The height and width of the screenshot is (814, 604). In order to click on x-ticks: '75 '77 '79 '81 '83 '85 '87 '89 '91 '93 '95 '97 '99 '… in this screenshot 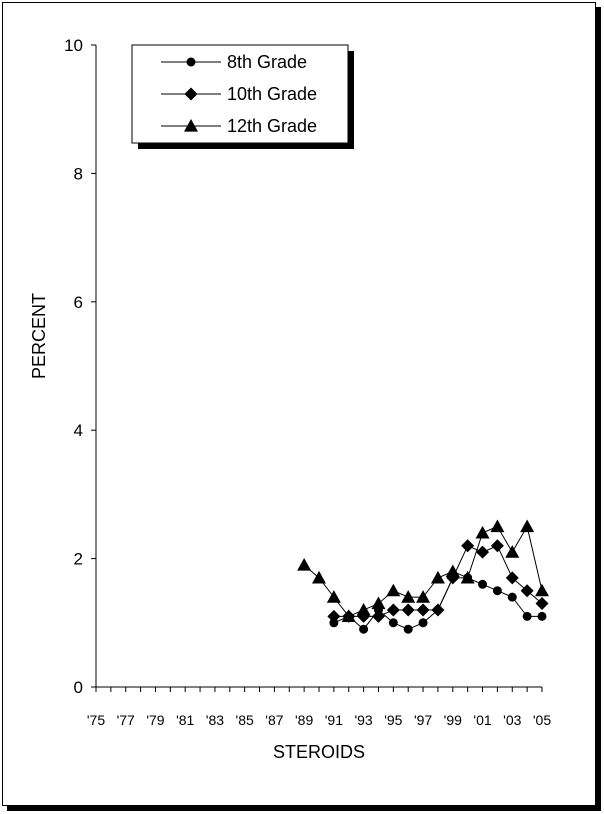, I will do `click(319, 707)`.